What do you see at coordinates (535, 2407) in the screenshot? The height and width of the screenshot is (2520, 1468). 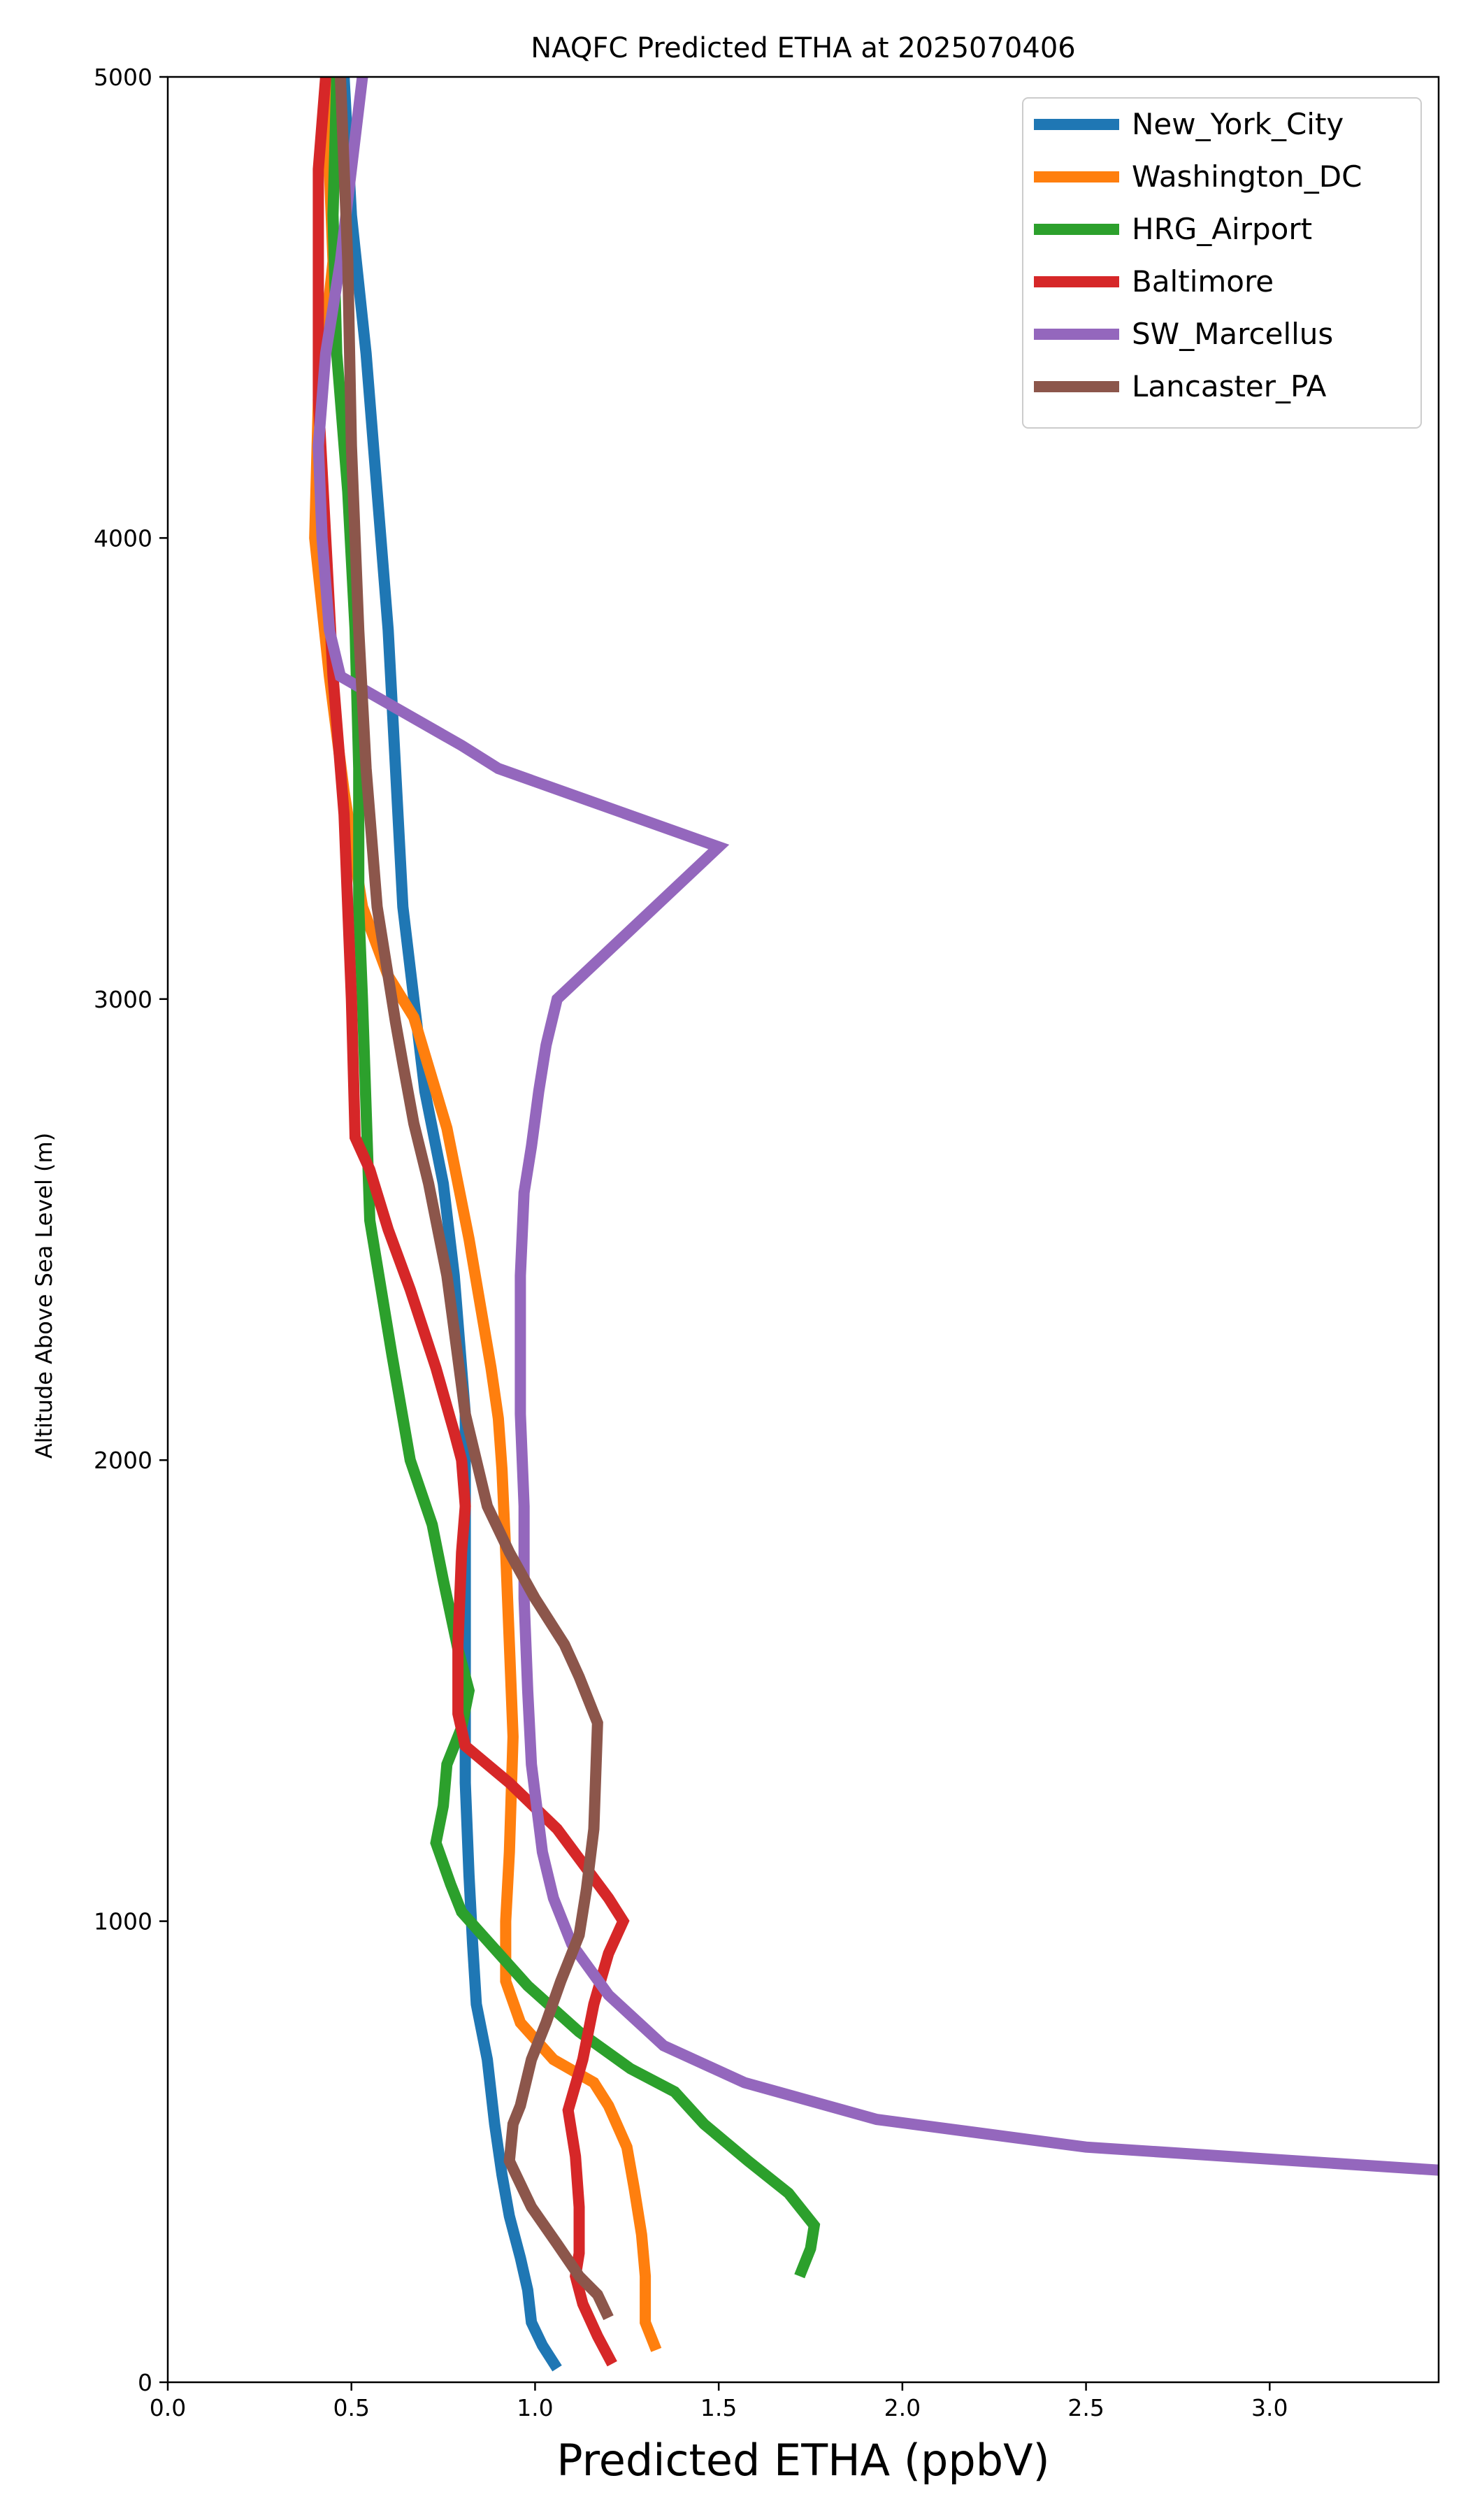 I see `x-tick-label: 1.0` at bounding box center [535, 2407].